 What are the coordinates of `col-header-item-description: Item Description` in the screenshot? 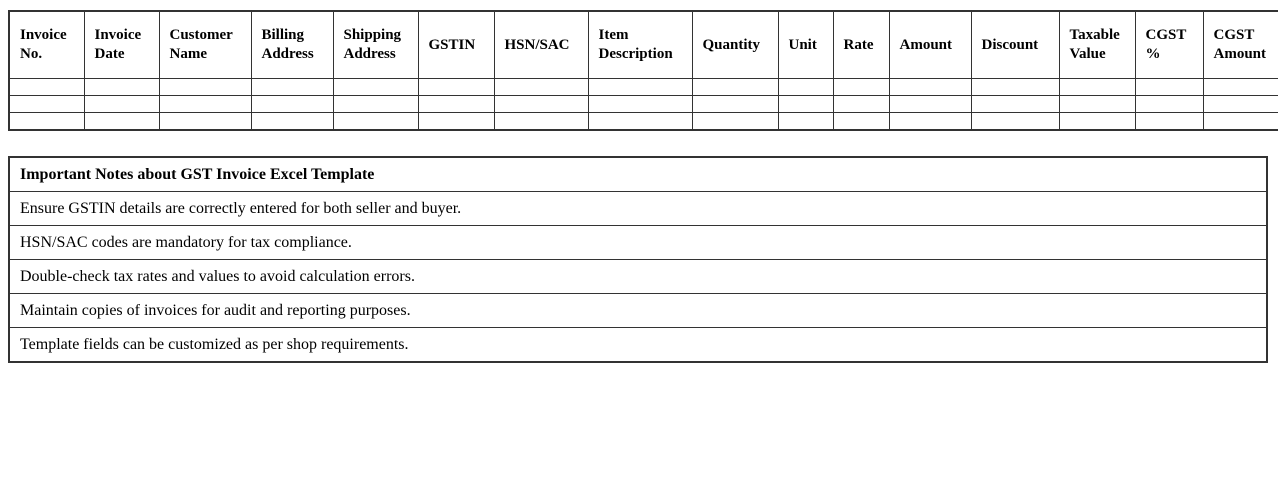 It's located at (640, 44).